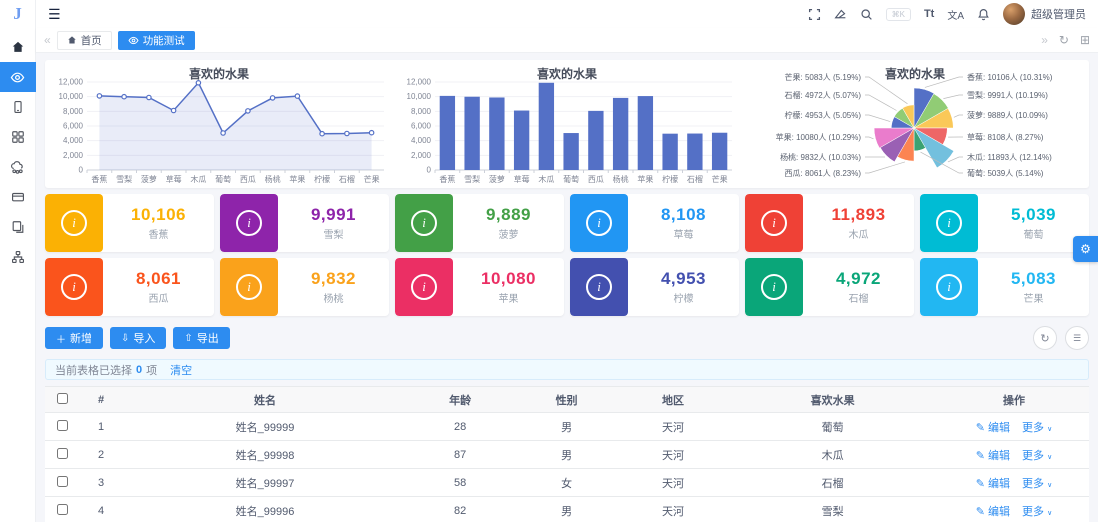  Describe the element at coordinates (18, 227) in the screenshot. I see `sidebar-item-copy` at that location.